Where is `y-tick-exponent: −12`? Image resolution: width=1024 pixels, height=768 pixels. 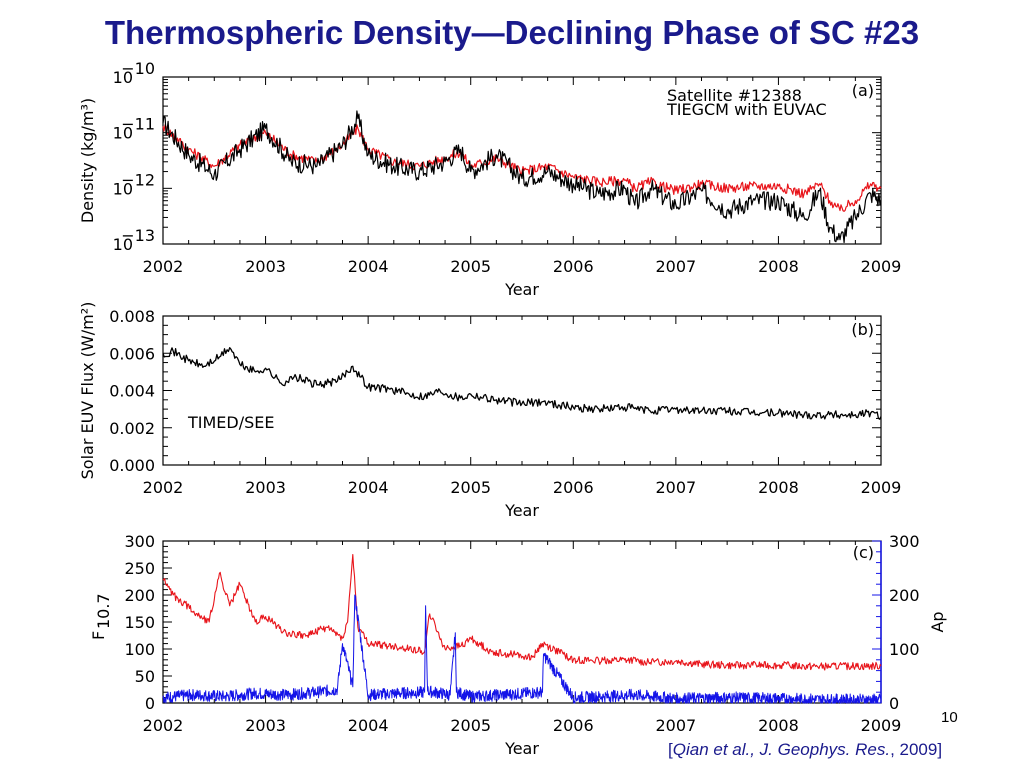 y-tick-exponent: −12 is located at coordinates (138, 179).